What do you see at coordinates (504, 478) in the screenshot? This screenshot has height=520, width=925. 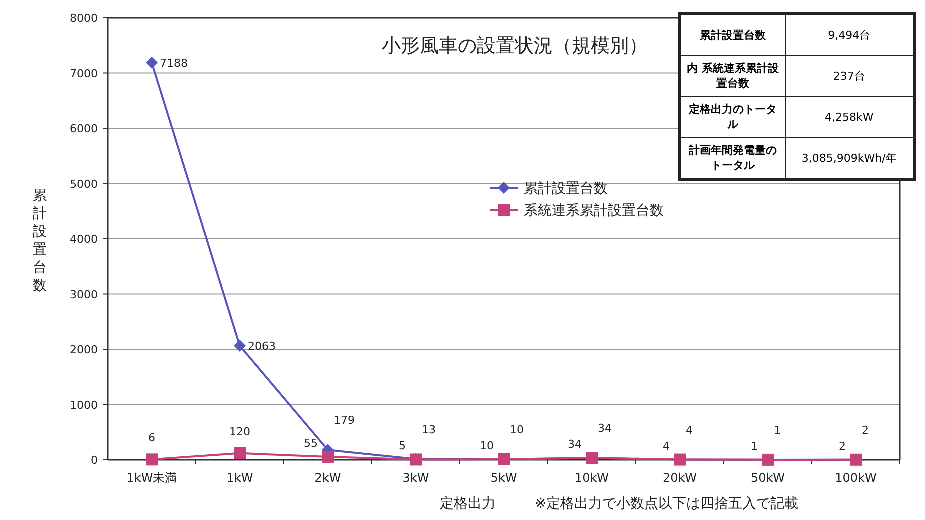 I see `x-tick-label: 5kW` at bounding box center [504, 478].